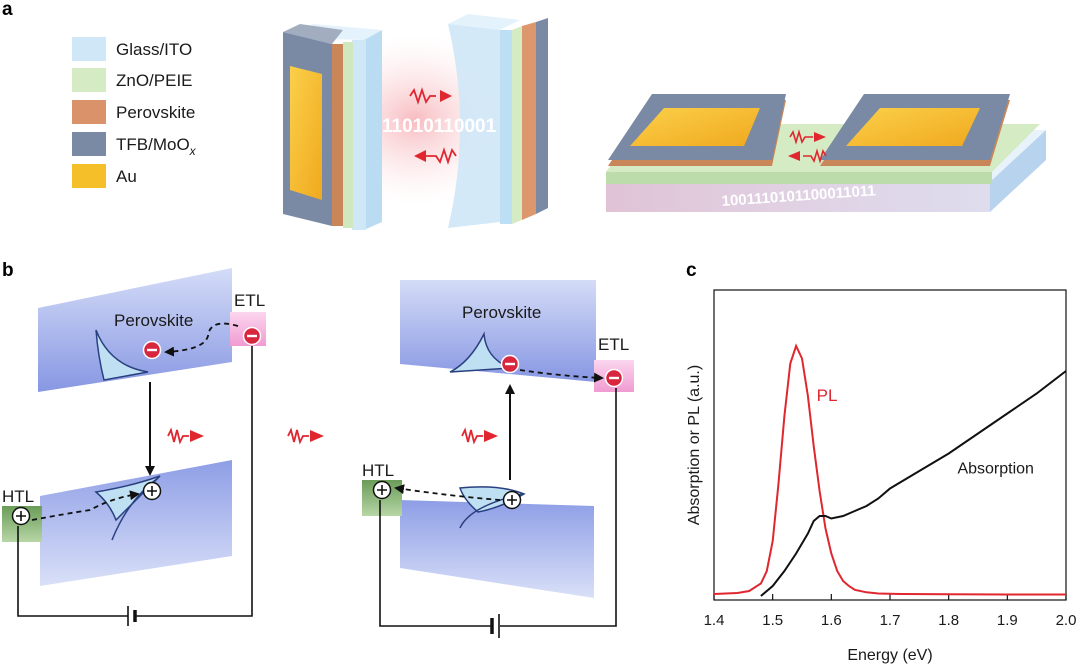 Image resolution: width=1080 pixels, height=670 pixels. I want to click on device-left-vertical, so click(332, 127).